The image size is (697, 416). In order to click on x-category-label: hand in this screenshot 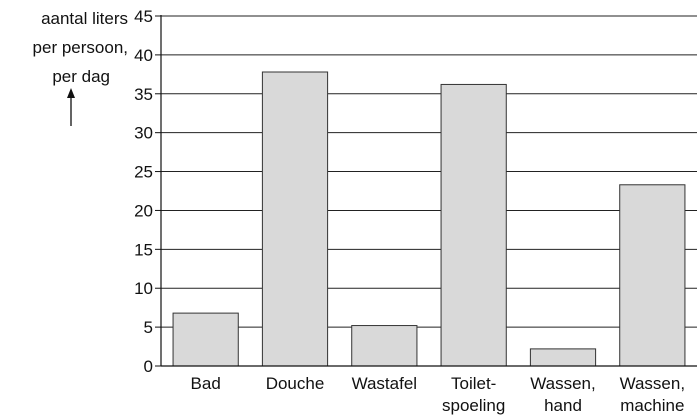, I will do `click(563, 405)`.